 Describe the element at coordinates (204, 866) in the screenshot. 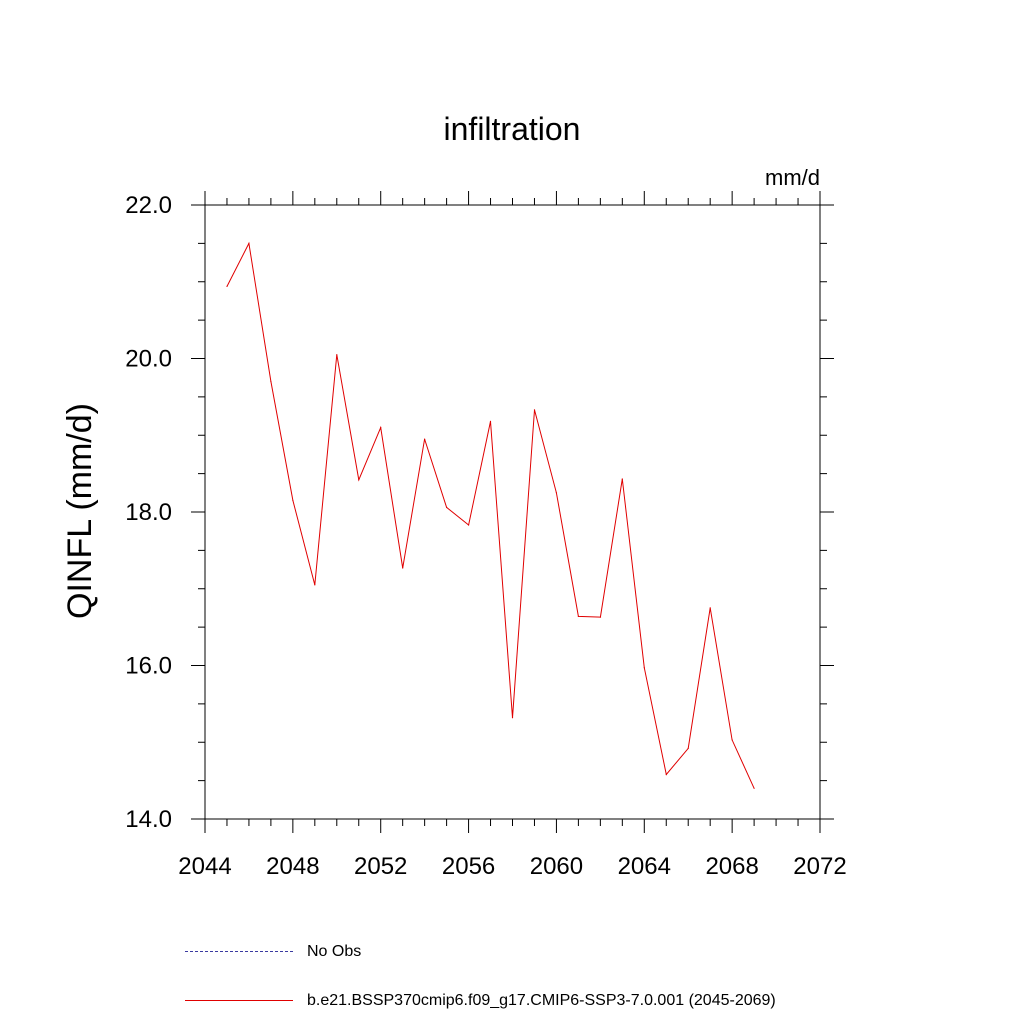

I see `x-tick-label: 2044` at that location.